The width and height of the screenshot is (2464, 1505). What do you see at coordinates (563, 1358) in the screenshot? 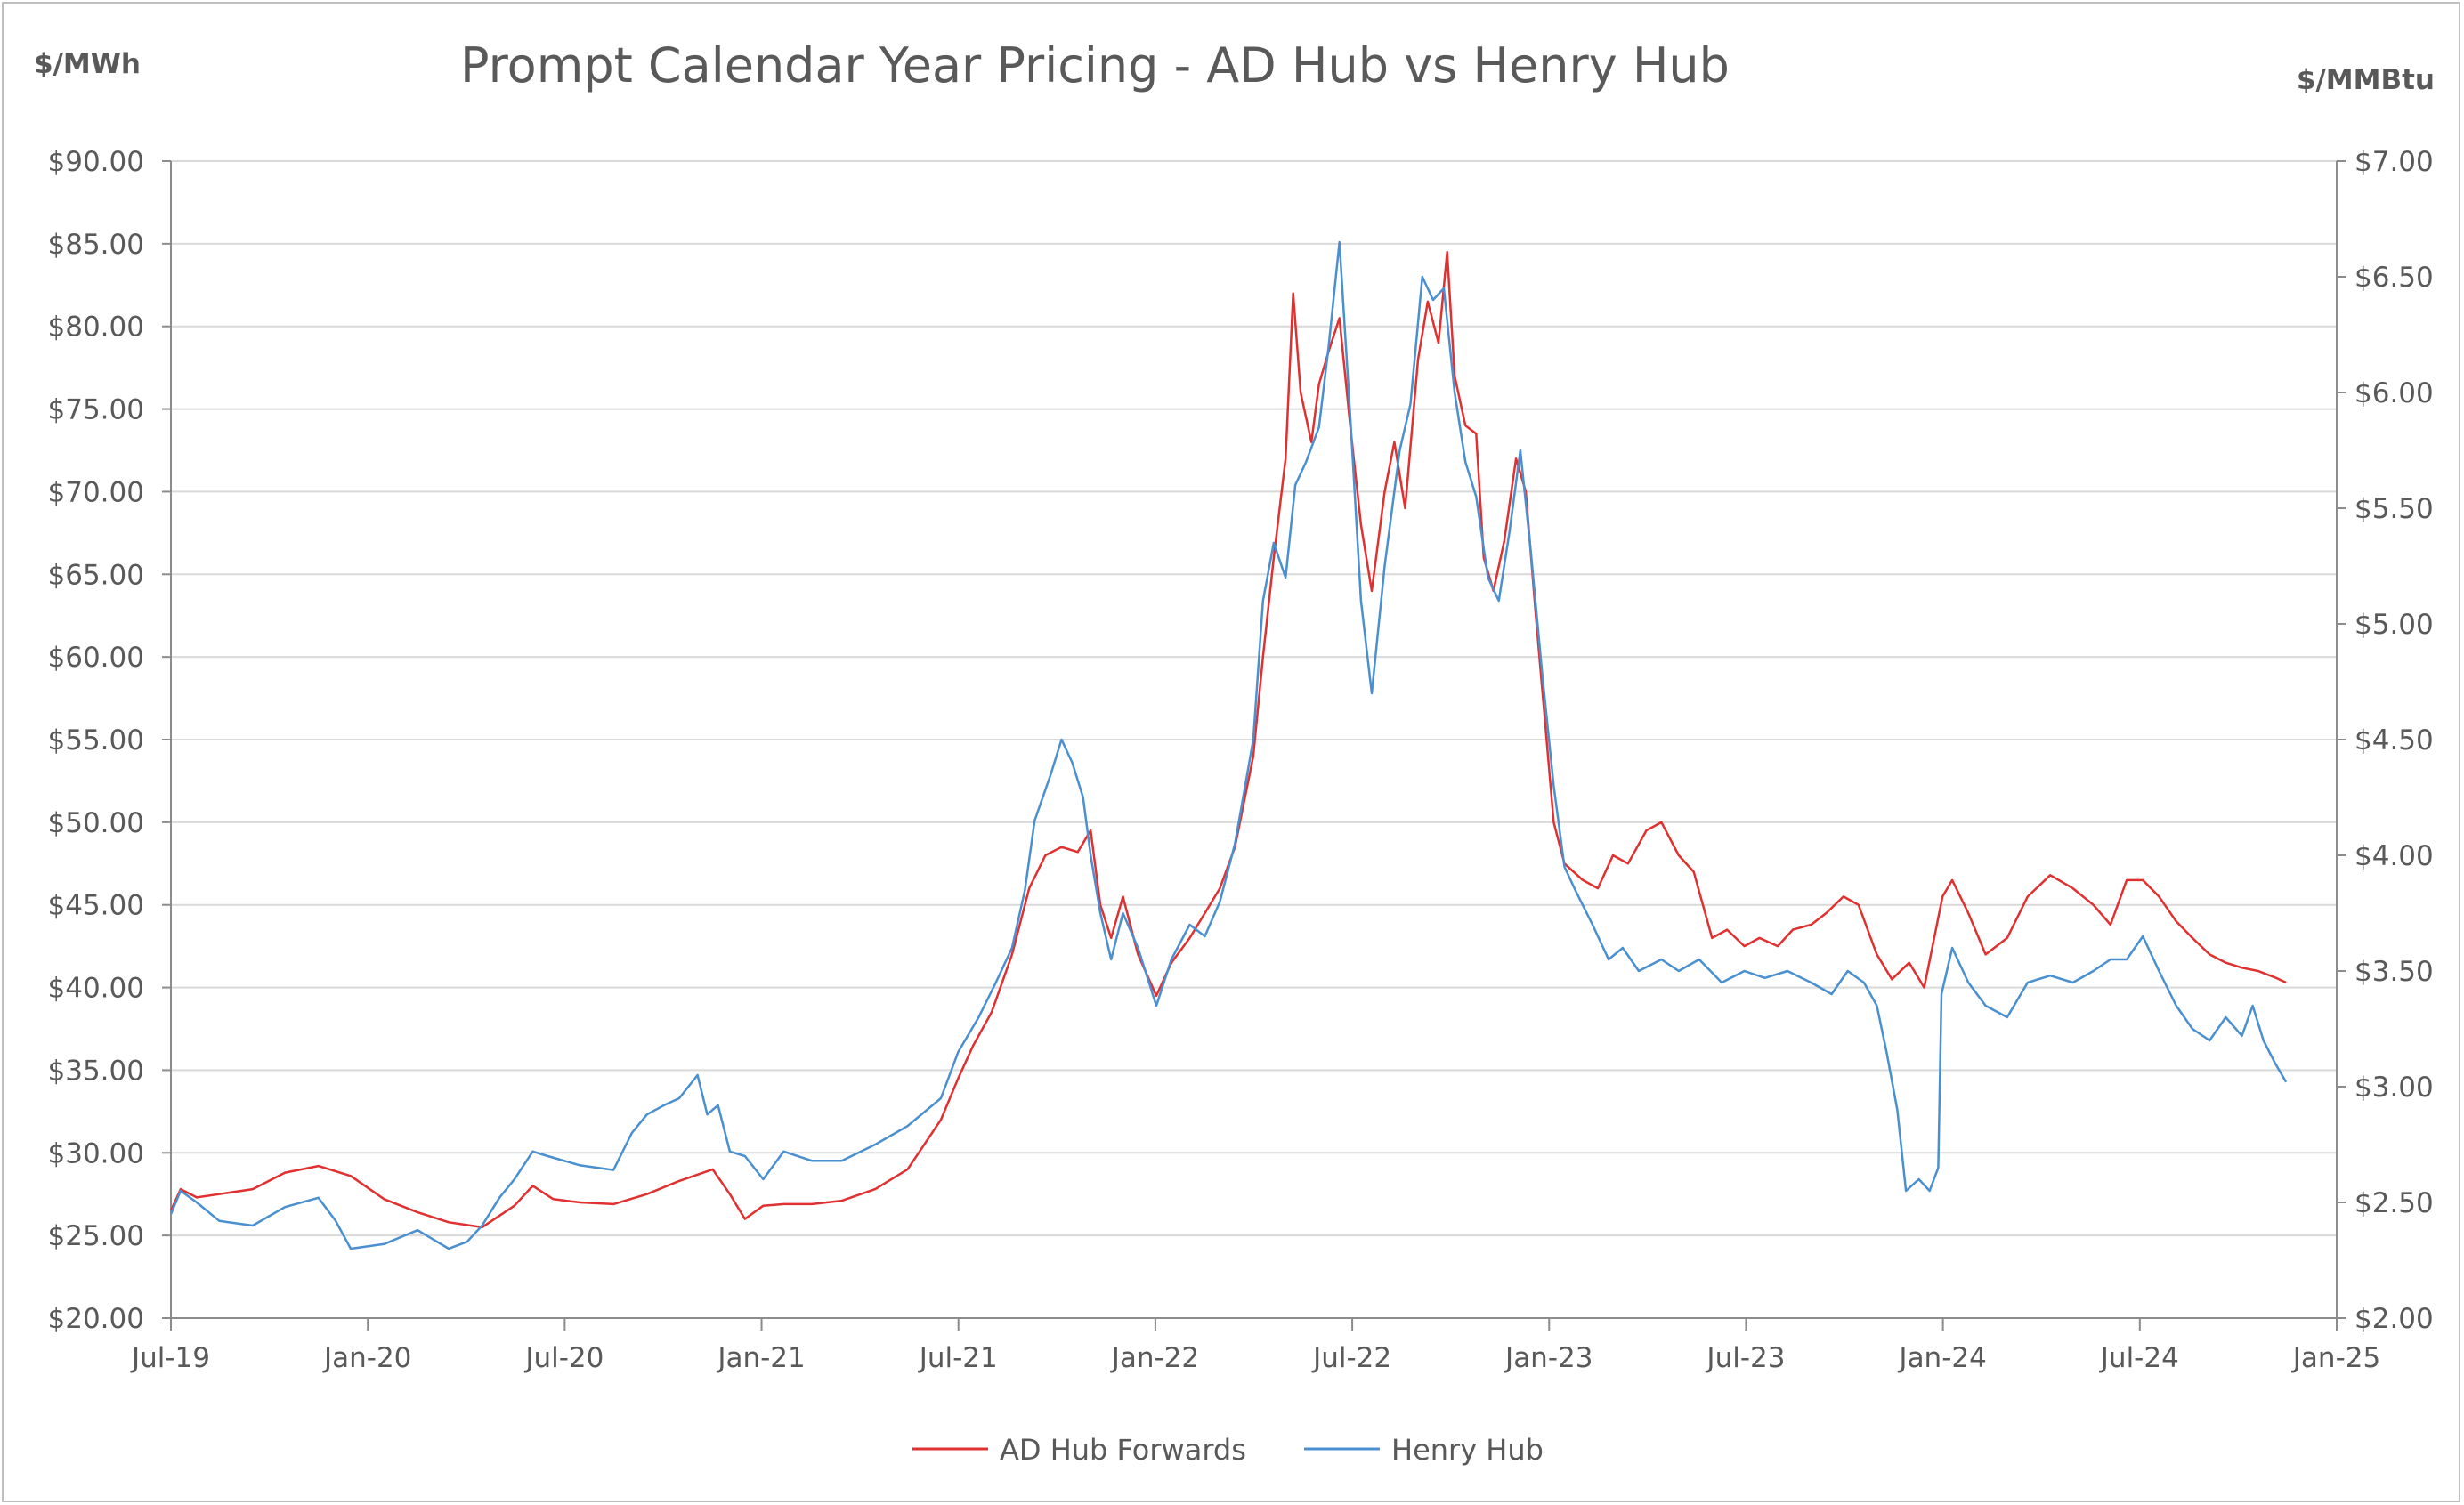
I see `x-tick-label: Jul-20` at bounding box center [563, 1358].